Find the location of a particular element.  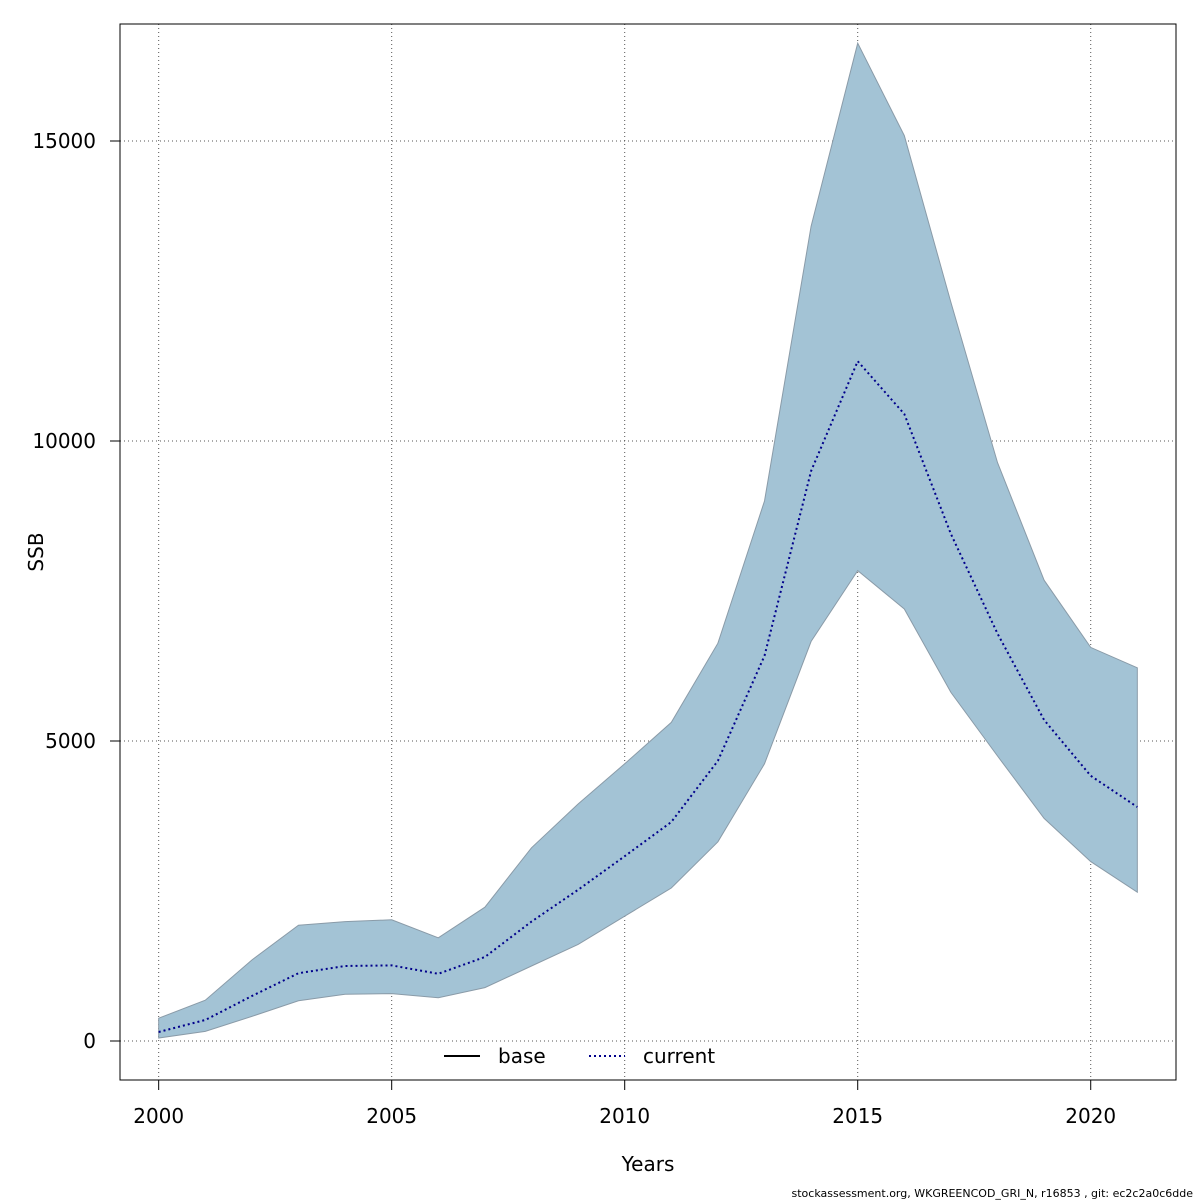

y-tick-label: 15000 is located at coordinates (64, 141).